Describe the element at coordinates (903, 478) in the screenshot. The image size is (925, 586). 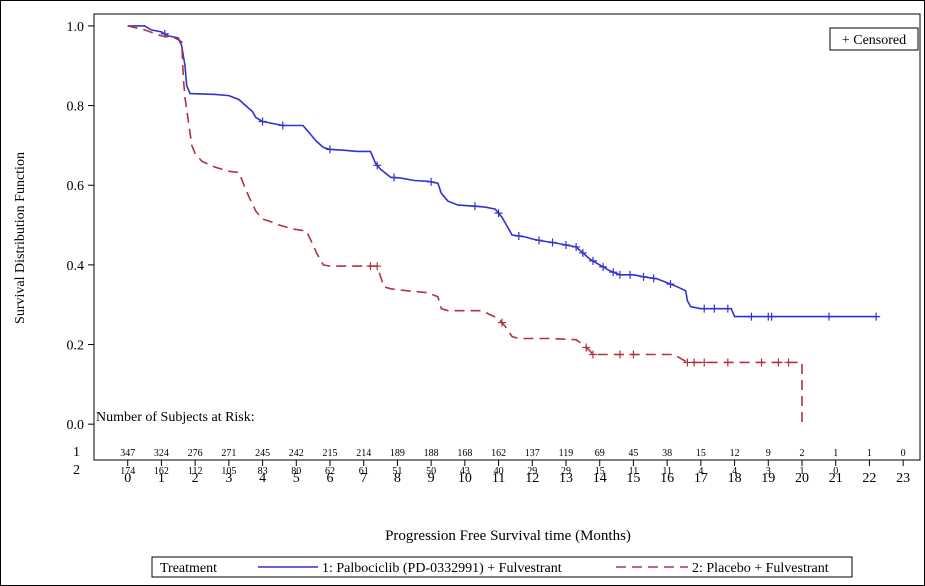
I see `x-tick-label: 23` at that location.